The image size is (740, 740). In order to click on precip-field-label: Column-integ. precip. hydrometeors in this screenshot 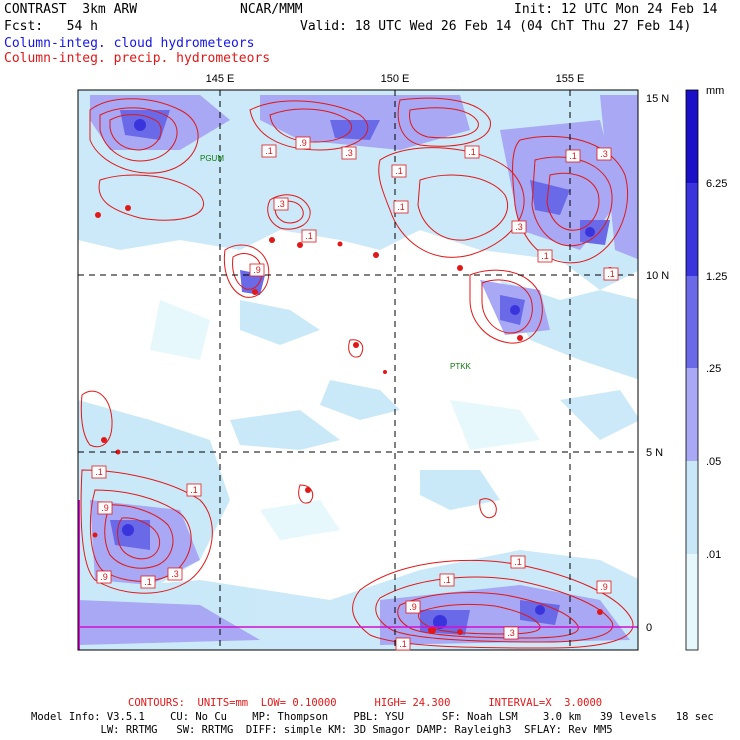, I will do `click(137, 58)`.